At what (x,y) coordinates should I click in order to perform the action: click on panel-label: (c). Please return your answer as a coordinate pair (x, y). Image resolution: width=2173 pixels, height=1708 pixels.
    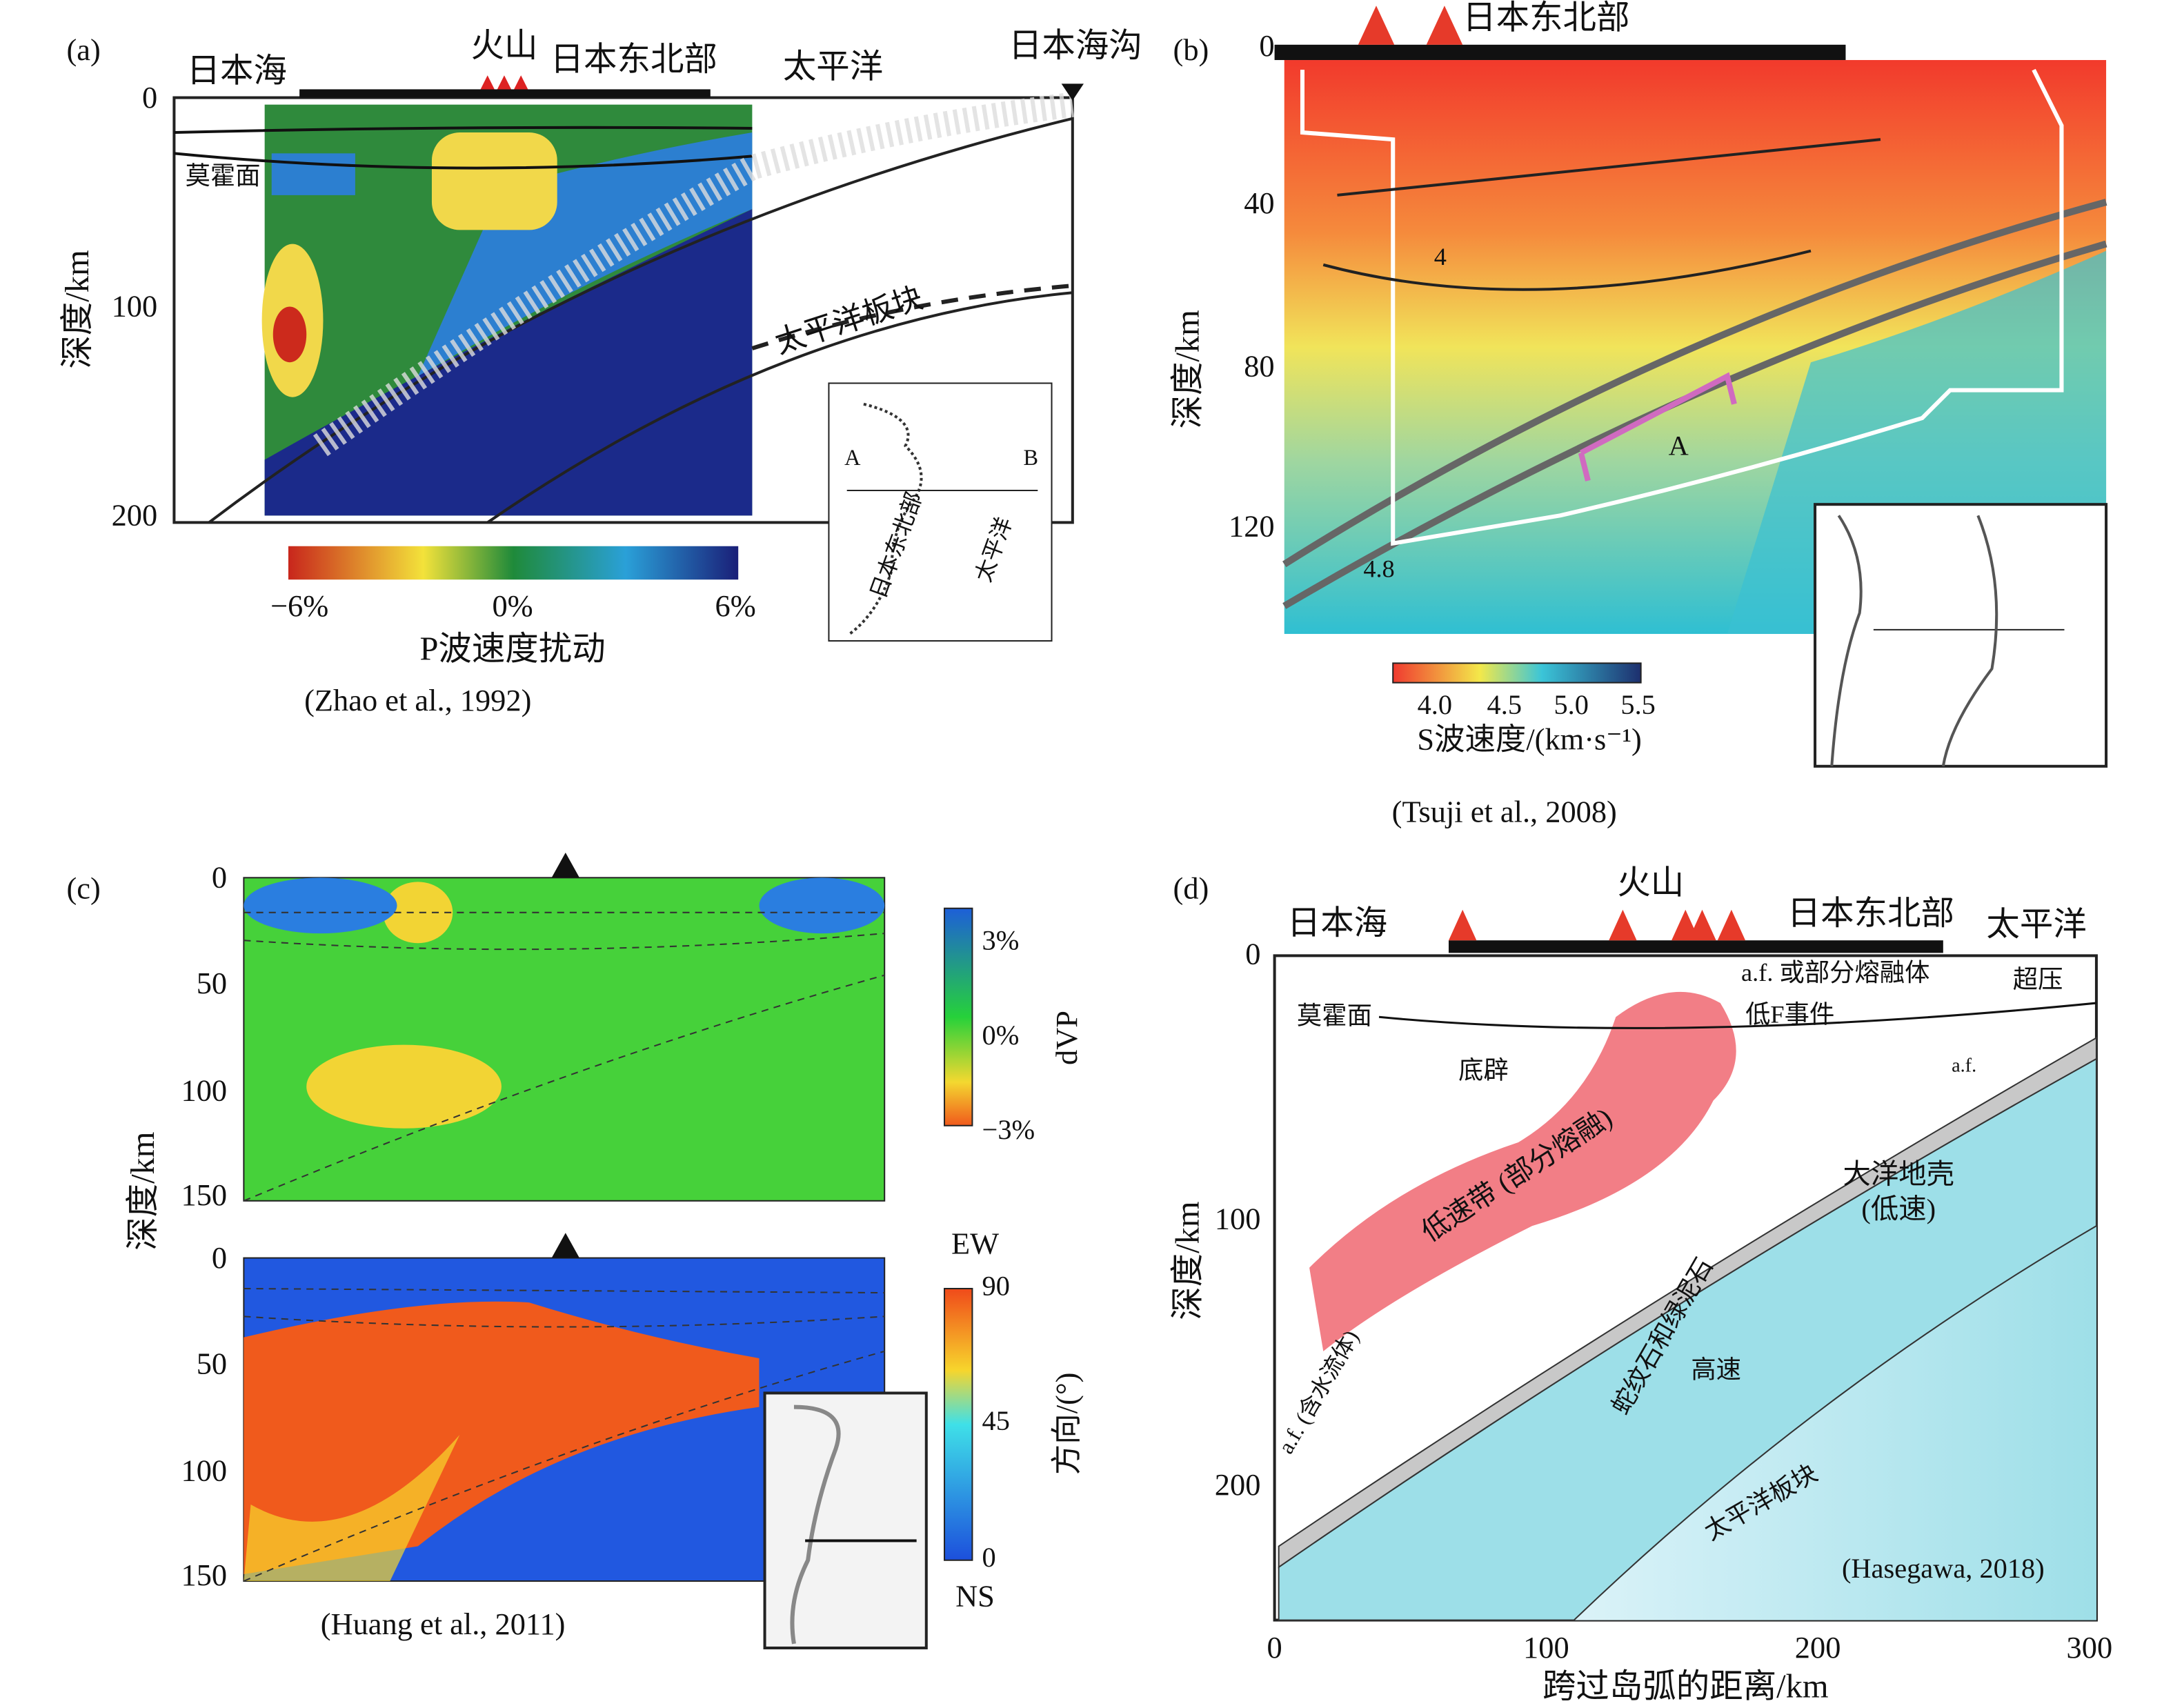
    Looking at the image, I should click on (84, 888).